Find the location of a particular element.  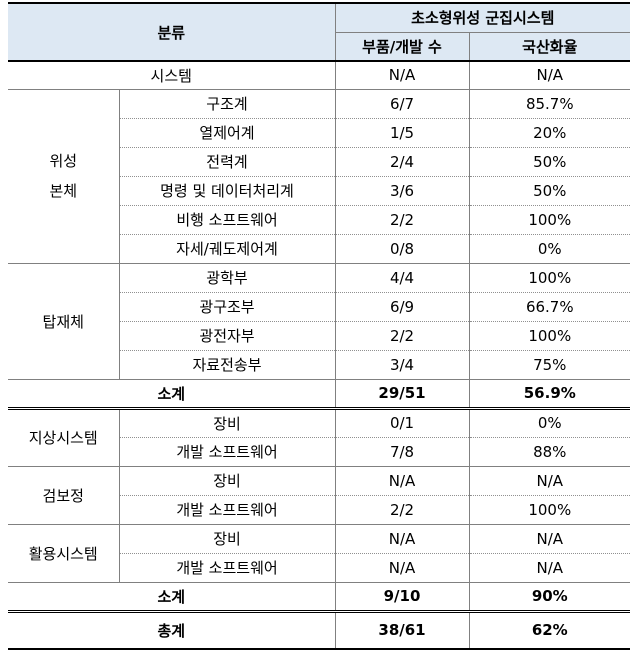

total-row: 총계 38/61 62% is located at coordinates (319, 630).